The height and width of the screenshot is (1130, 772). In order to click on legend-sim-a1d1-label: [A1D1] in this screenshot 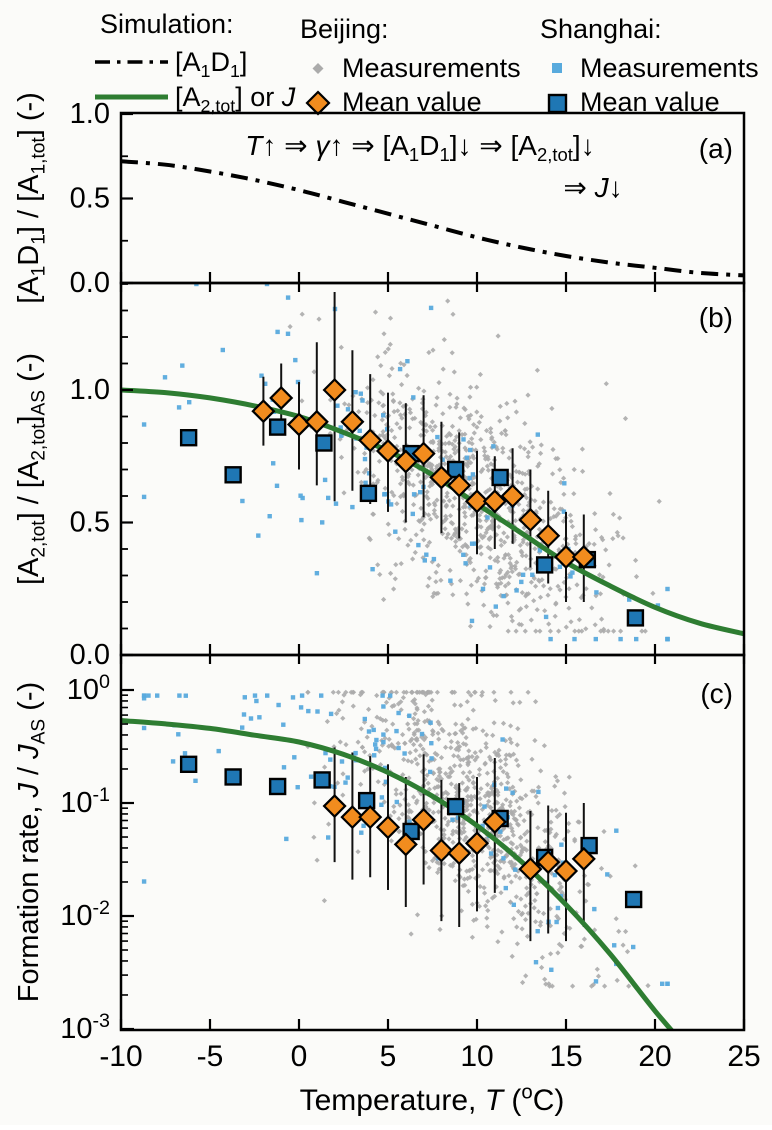, I will do `click(211, 64)`.